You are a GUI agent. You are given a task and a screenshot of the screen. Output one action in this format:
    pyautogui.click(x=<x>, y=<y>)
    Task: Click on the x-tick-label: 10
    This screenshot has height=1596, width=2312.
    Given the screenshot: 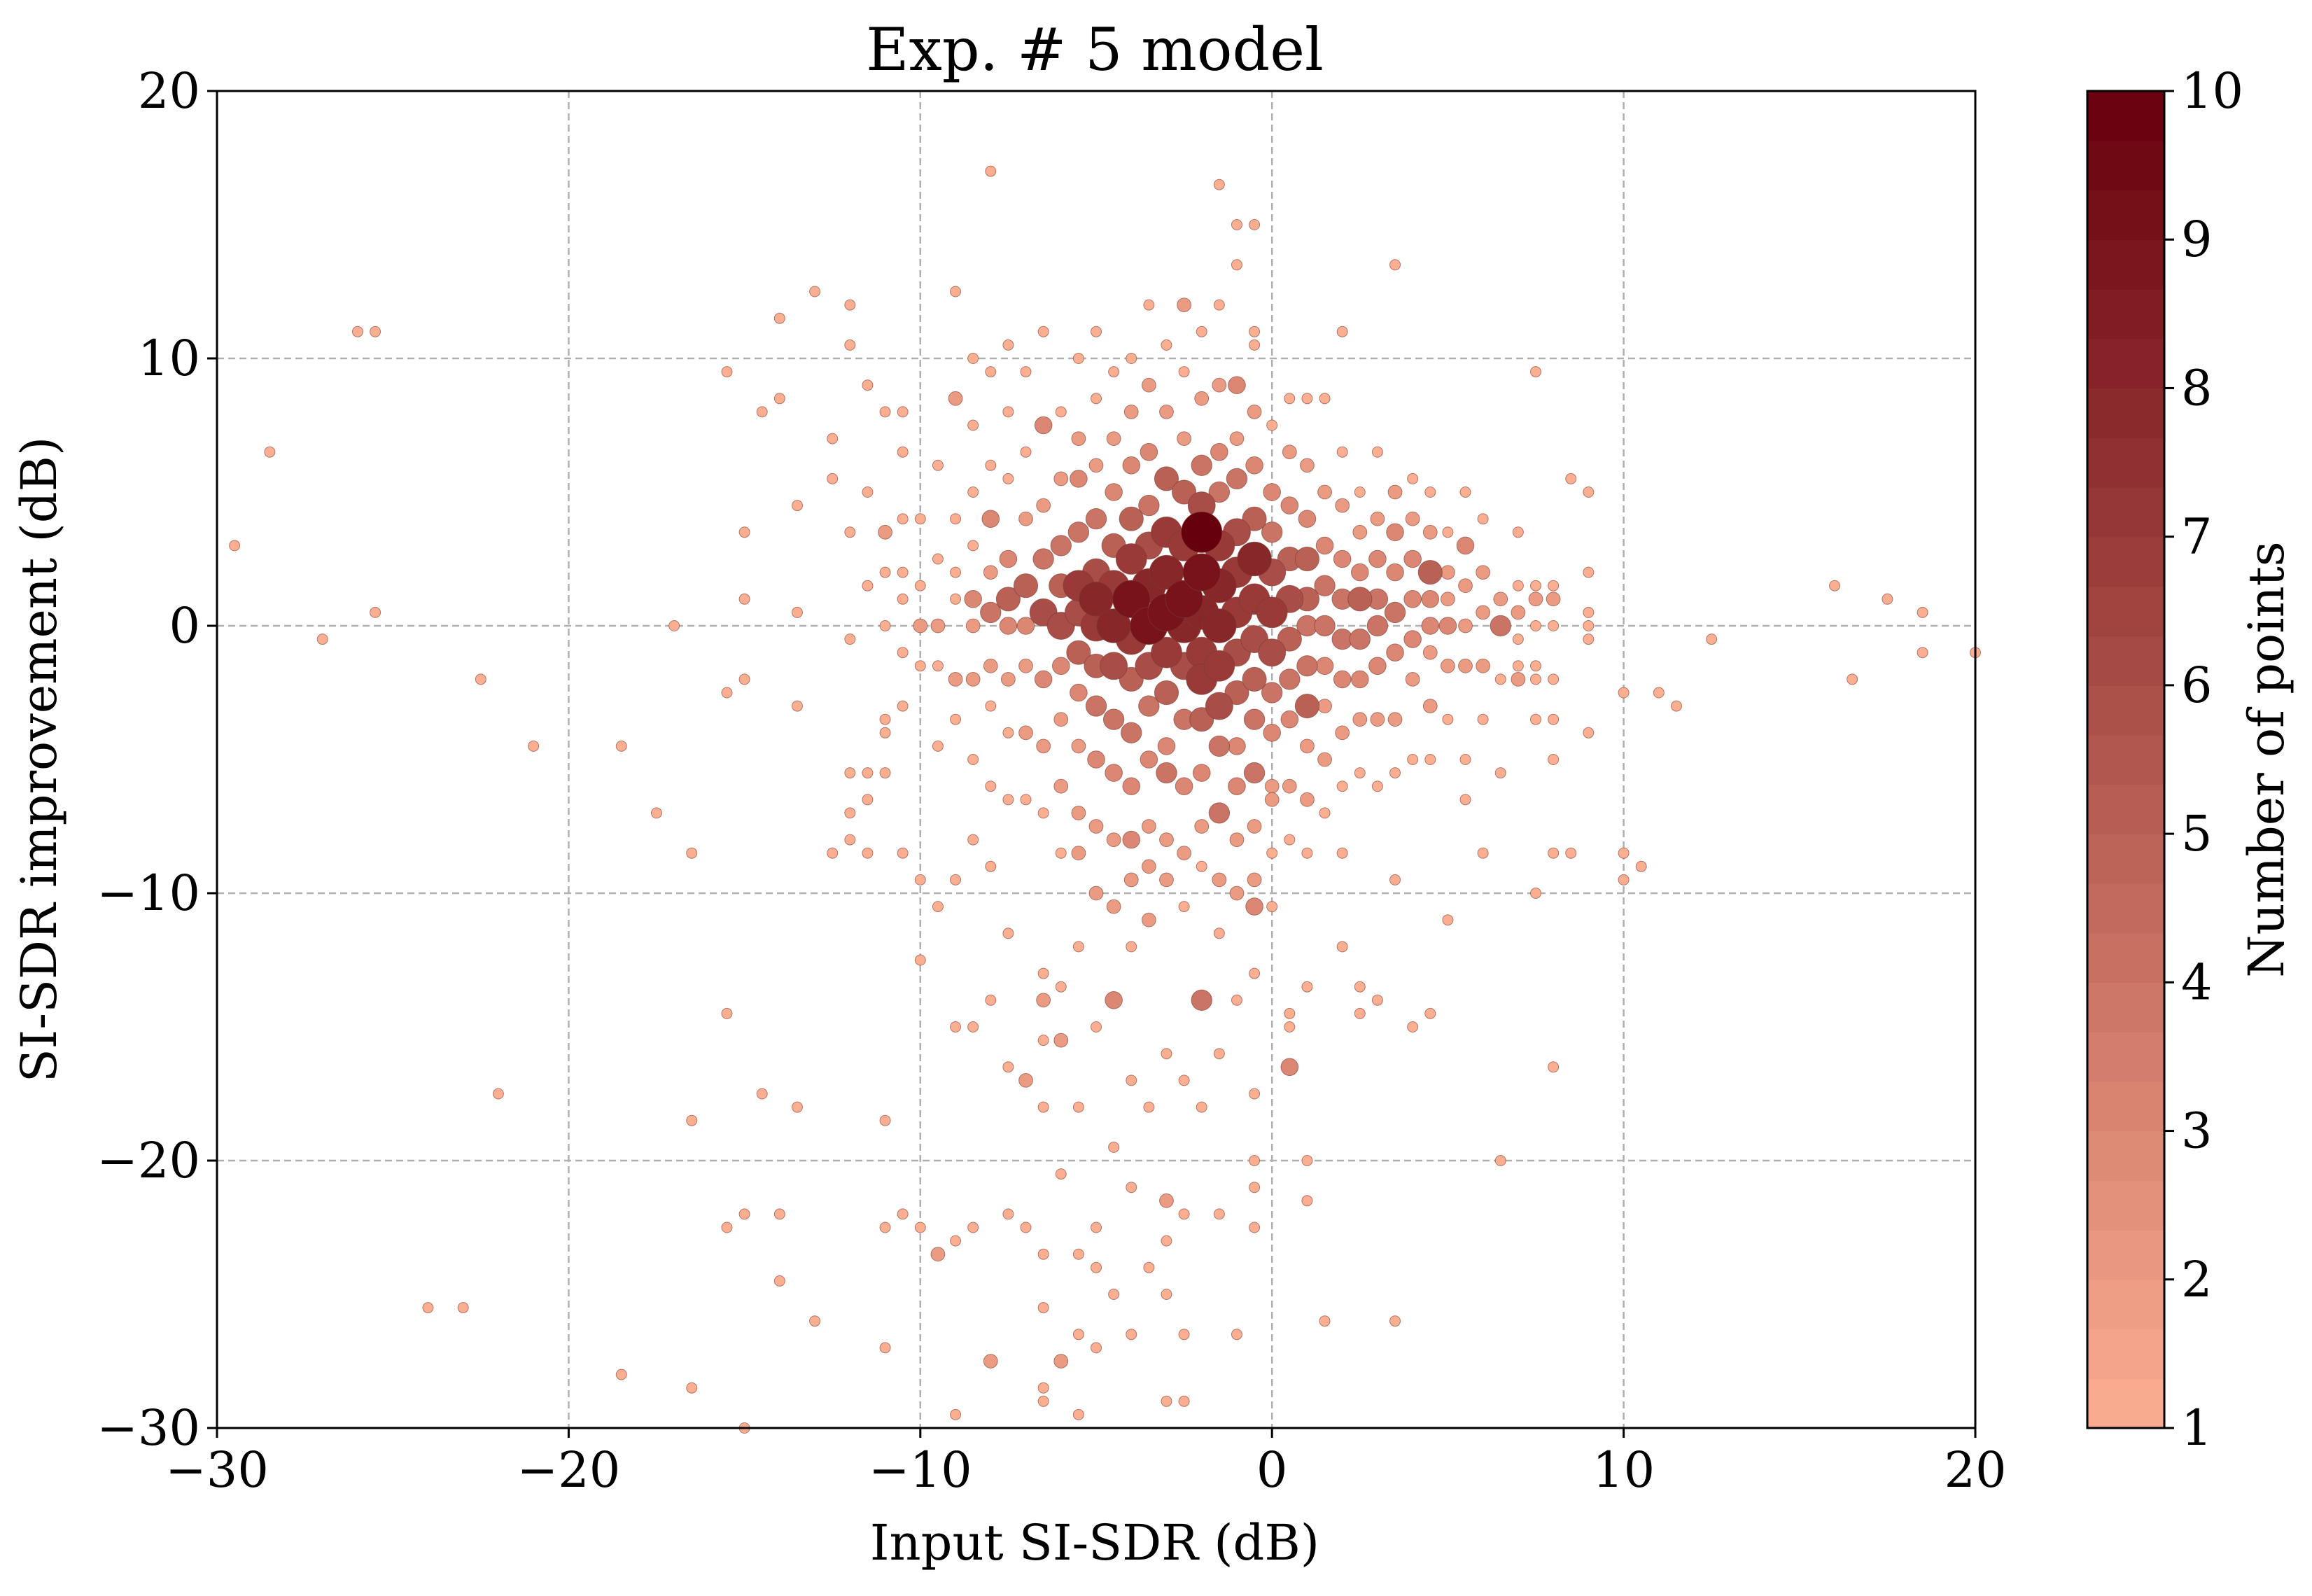 What is the action you would take?
    pyautogui.click(x=1624, y=1470)
    